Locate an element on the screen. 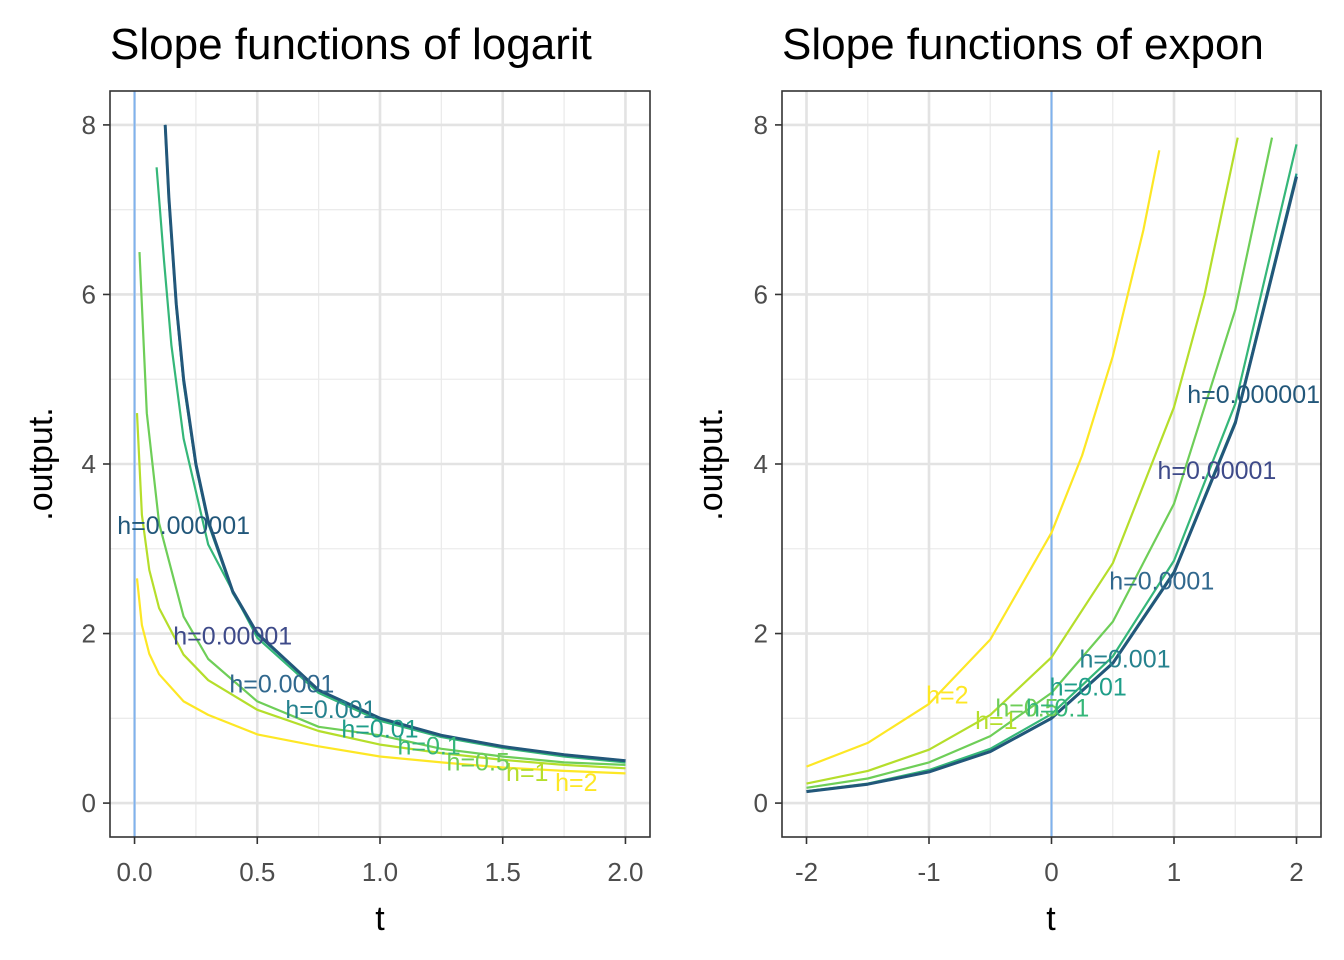 This screenshot has height=960, width=1344. x-tick-label: 0.5 is located at coordinates (257, 872).